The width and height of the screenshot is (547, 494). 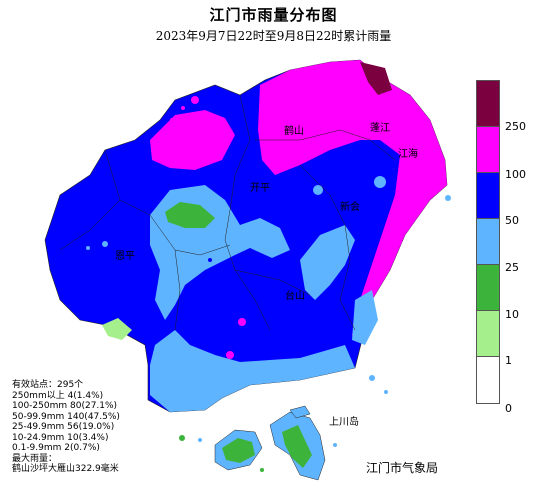 What do you see at coordinates (344, 422) in the screenshot?
I see `place-label-shangchuan: 上川岛` at bounding box center [344, 422].